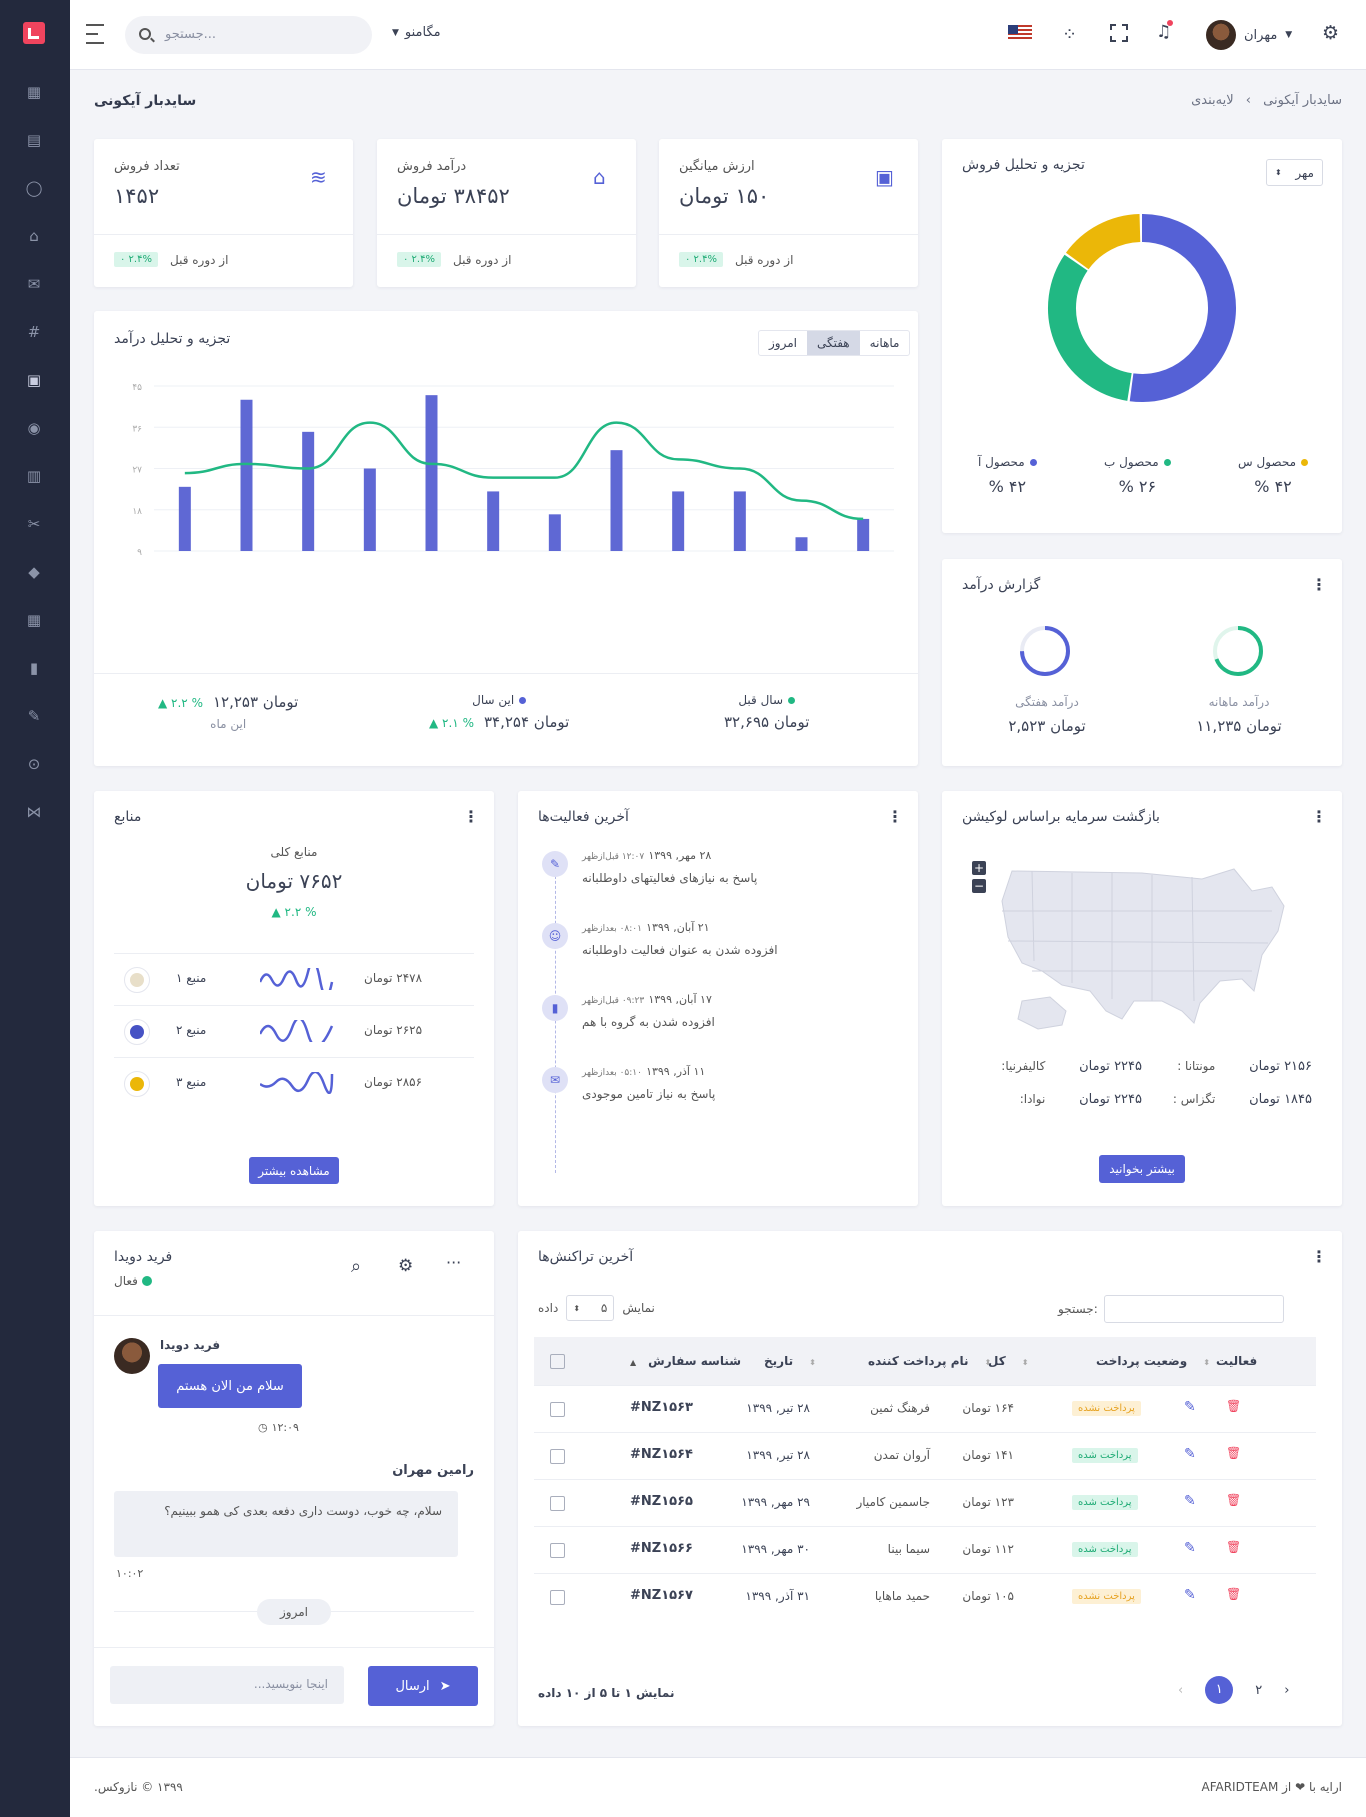 The image size is (1366, 1817). Describe the element at coordinates (34, 380) in the screenshot. I see `layout-icon: ▣` at that location.